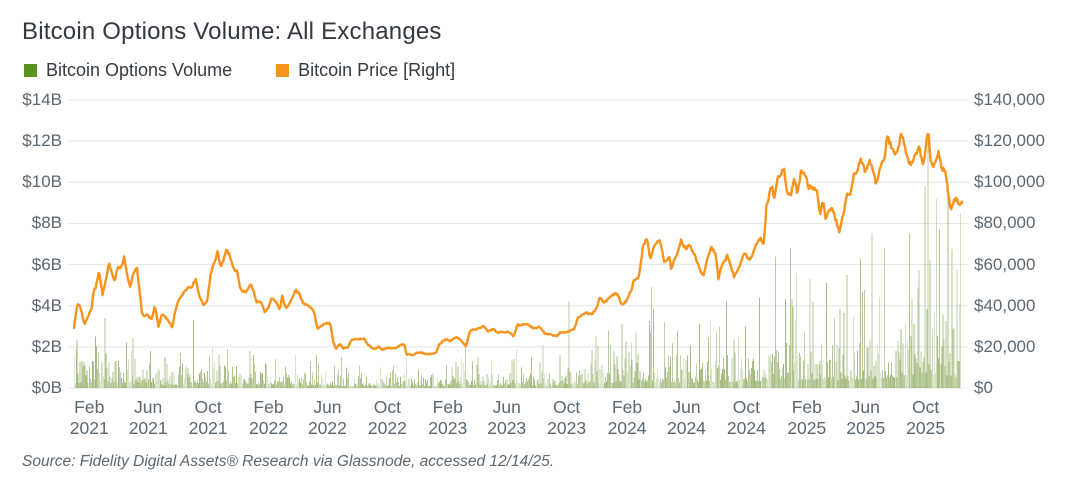  Describe the element at coordinates (327, 417) in the screenshot. I see `x-axis-tick-label: Jun 2022` at that location.